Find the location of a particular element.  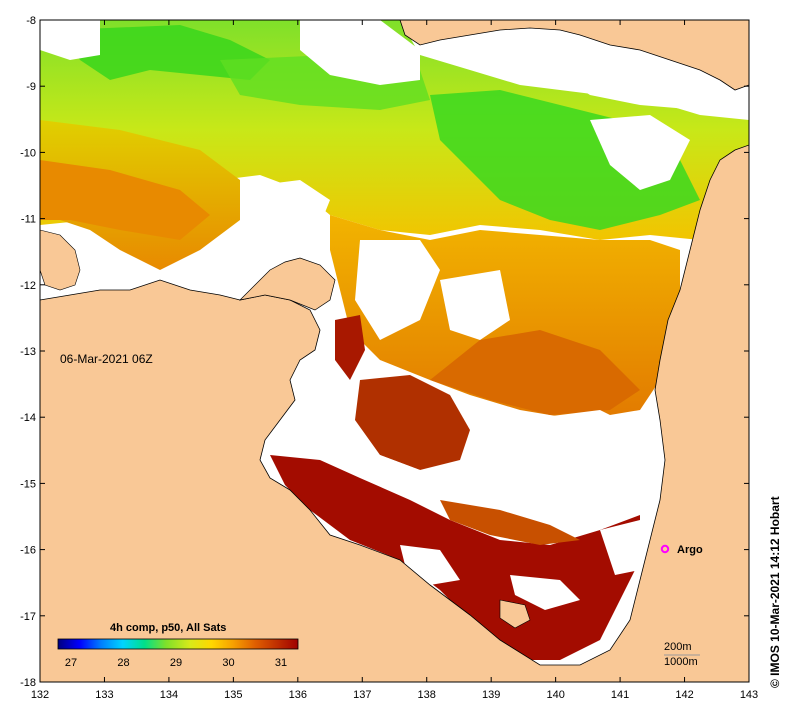

credit-label: © IMOS 10-Mar-2021 14:12 Hobart is located at coordinates (775, 592).